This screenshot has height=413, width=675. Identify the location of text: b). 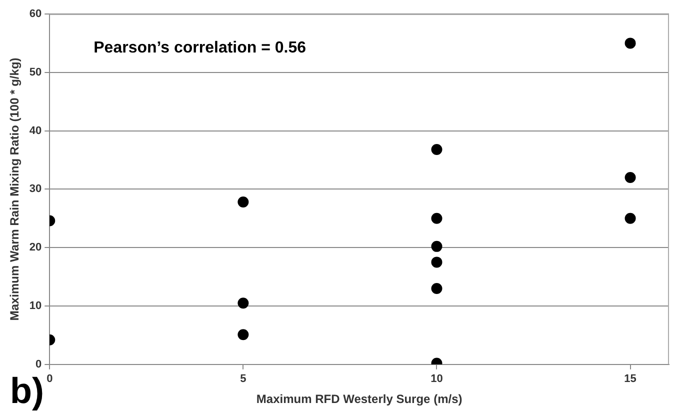
(27, 390).